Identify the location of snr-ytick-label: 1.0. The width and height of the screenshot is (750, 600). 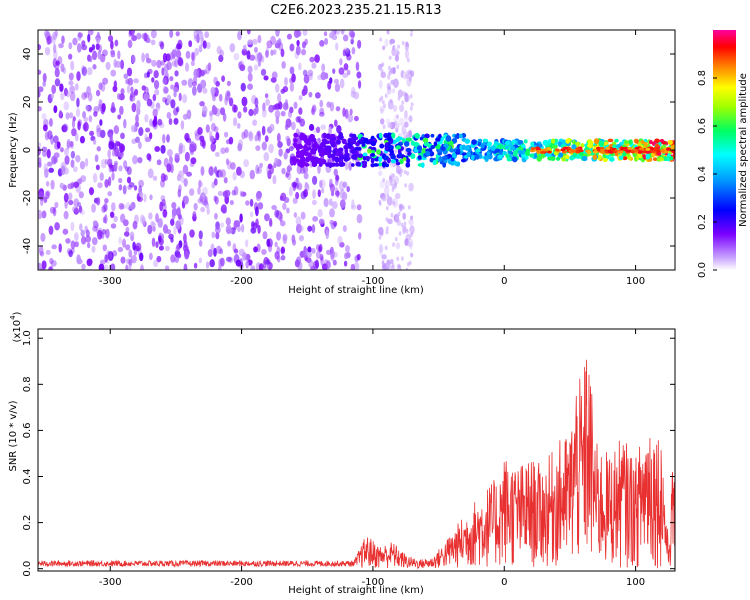
(27, 338).